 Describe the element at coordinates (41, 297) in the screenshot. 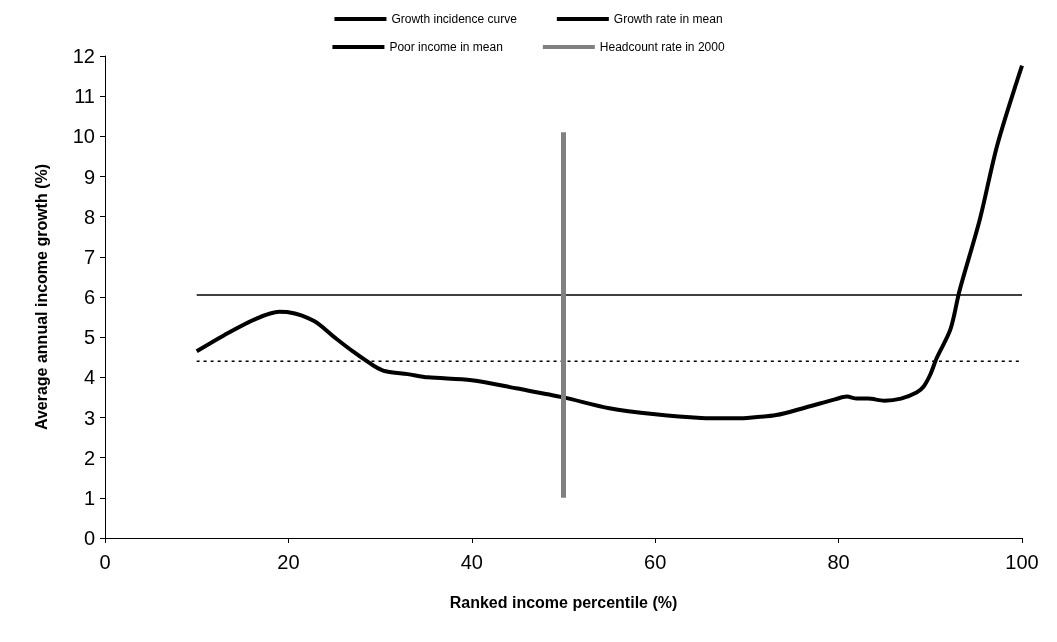

I see `y-axis-title: Average annual income growth (%)` at that location.